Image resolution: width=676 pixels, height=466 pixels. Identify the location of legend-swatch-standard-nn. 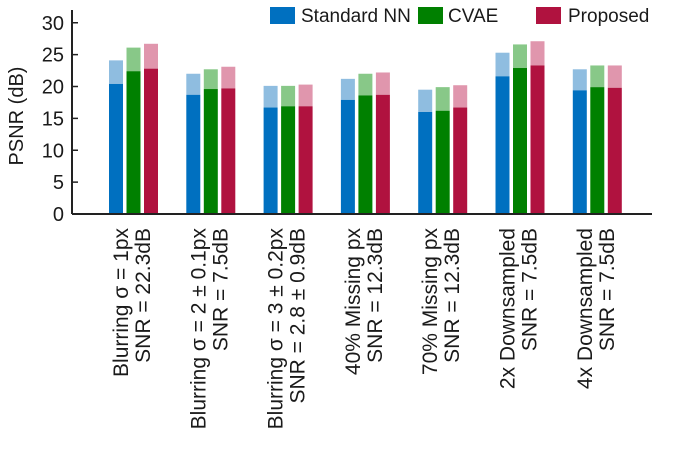
(282, 15).